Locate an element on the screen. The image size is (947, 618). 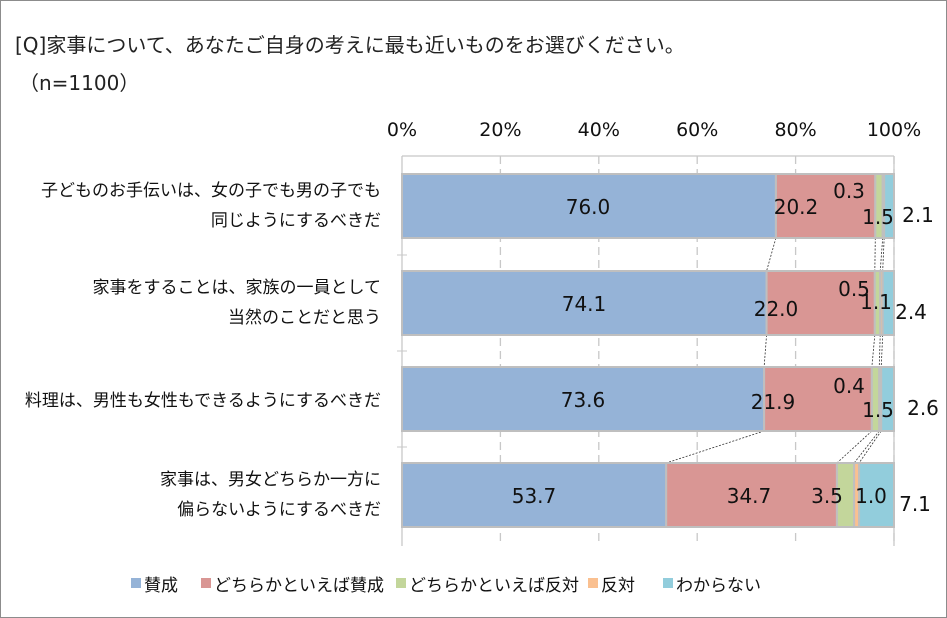
x-tick-label: 60% is located at coordinates (697, 130).